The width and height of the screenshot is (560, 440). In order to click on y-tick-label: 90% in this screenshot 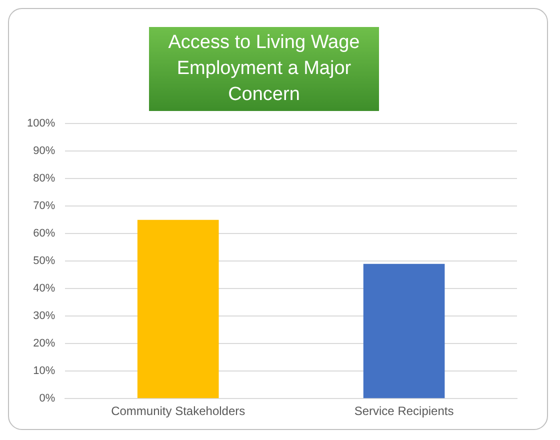, I will do `click(44, 151)`.